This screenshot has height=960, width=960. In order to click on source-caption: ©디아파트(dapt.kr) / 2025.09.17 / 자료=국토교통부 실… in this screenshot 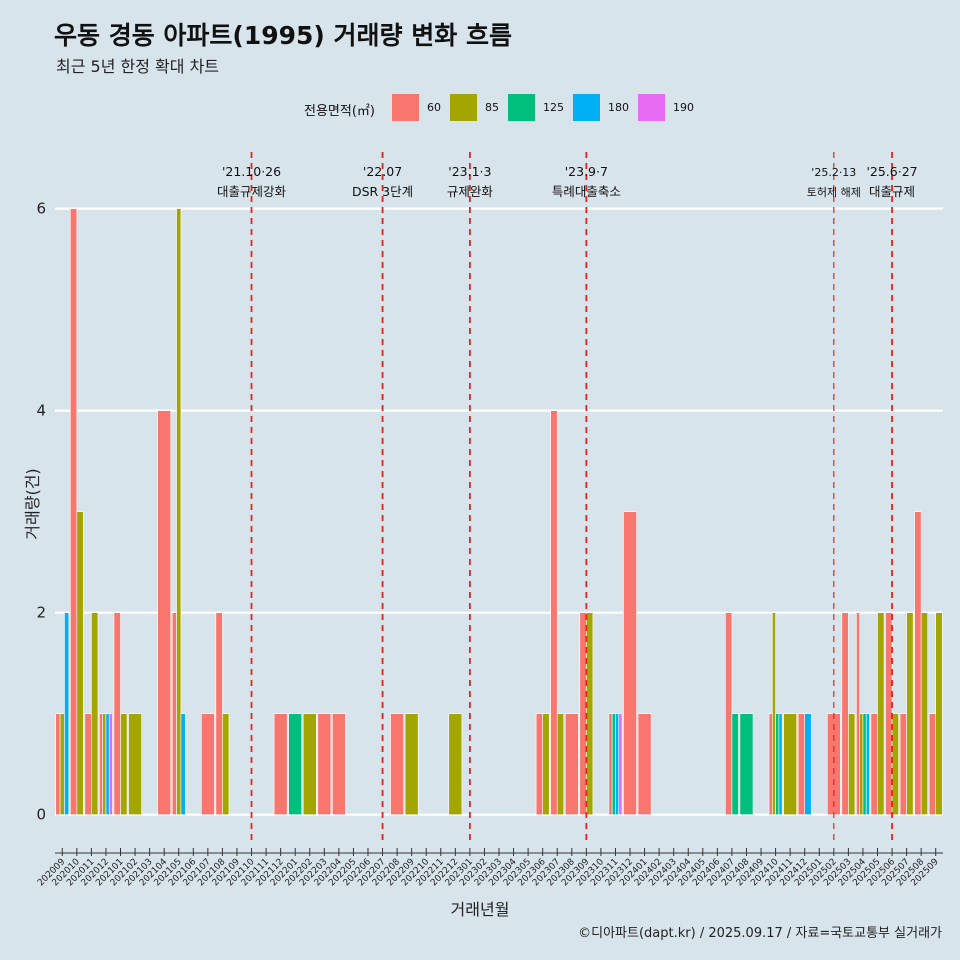, I will do `click(760, 933)`.